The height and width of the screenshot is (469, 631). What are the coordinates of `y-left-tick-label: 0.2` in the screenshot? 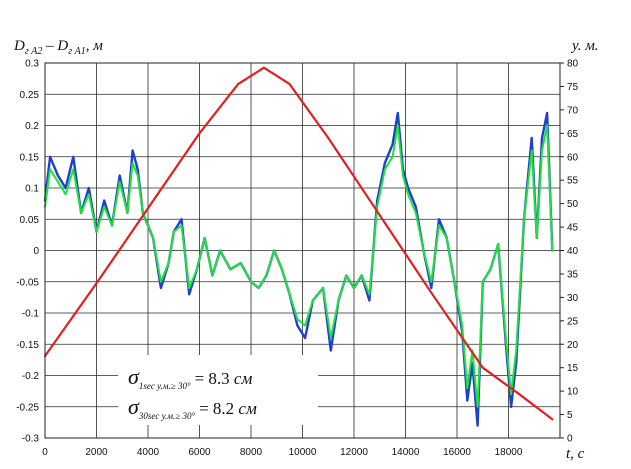 It's located at (32, 126).